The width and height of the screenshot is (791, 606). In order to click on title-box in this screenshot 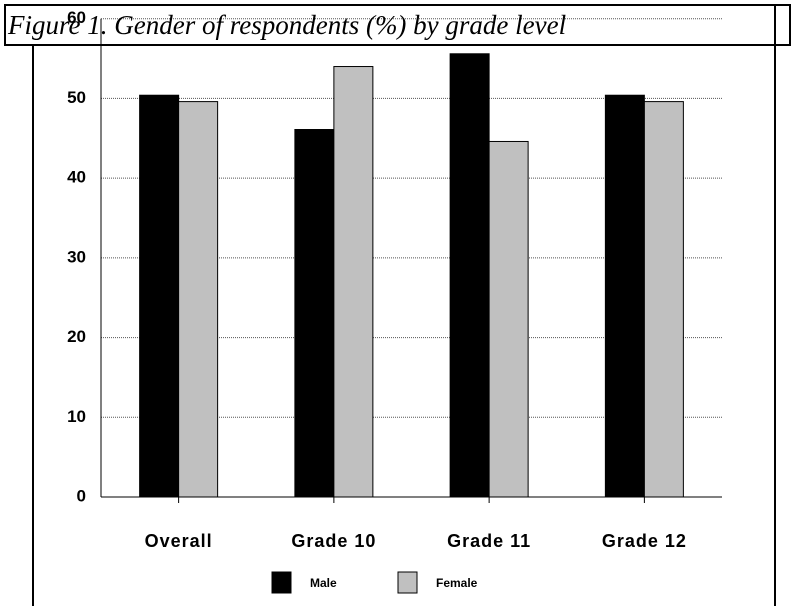, I will do `click(397, 25)`.